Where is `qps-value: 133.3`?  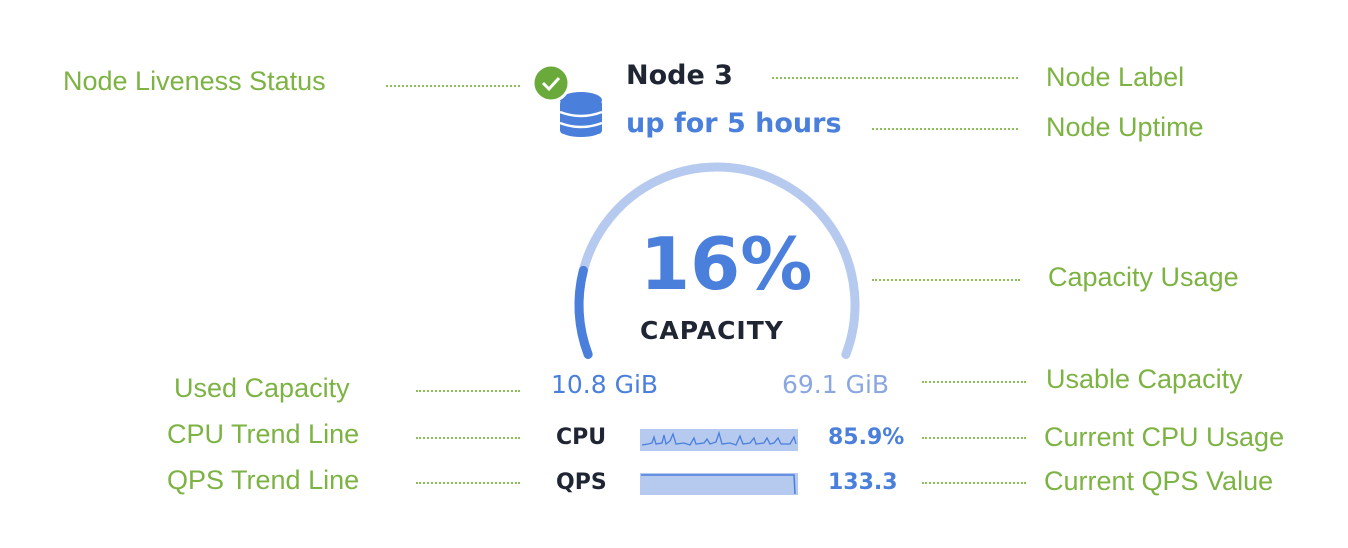 qps-value: 133.3 is located at coordinates (863, 482).